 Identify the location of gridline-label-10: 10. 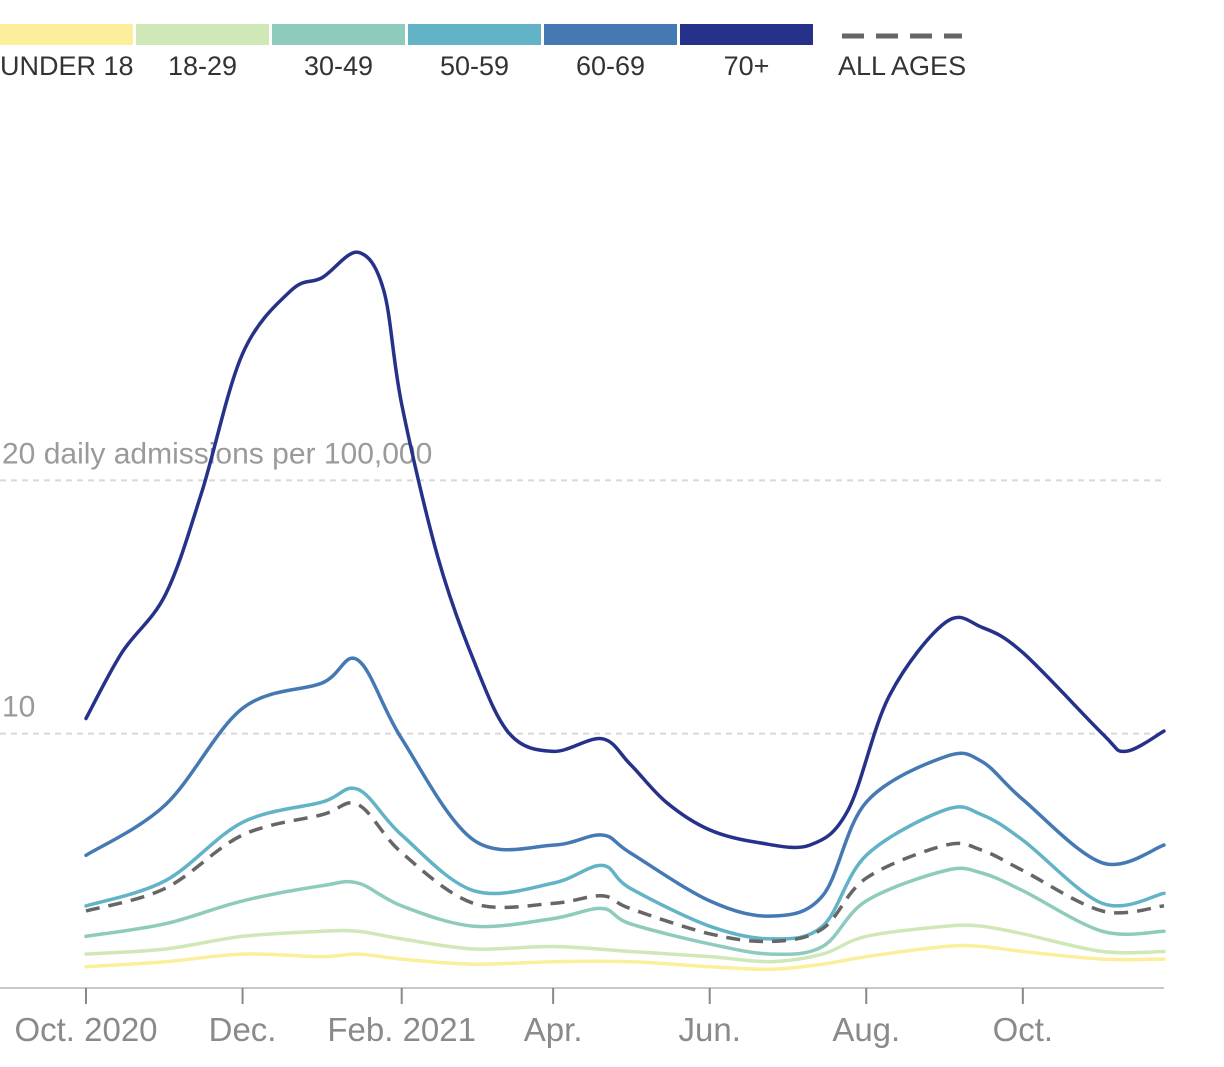
(18, 707).